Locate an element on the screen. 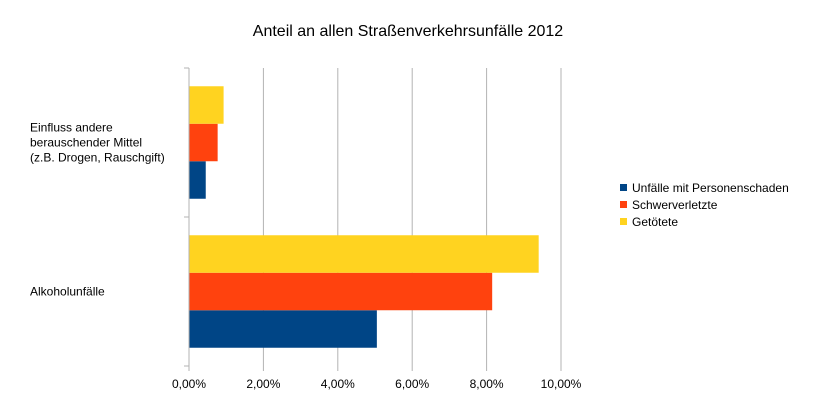  legend-label: Schwerverletzte is located at coordinates (675, 205).